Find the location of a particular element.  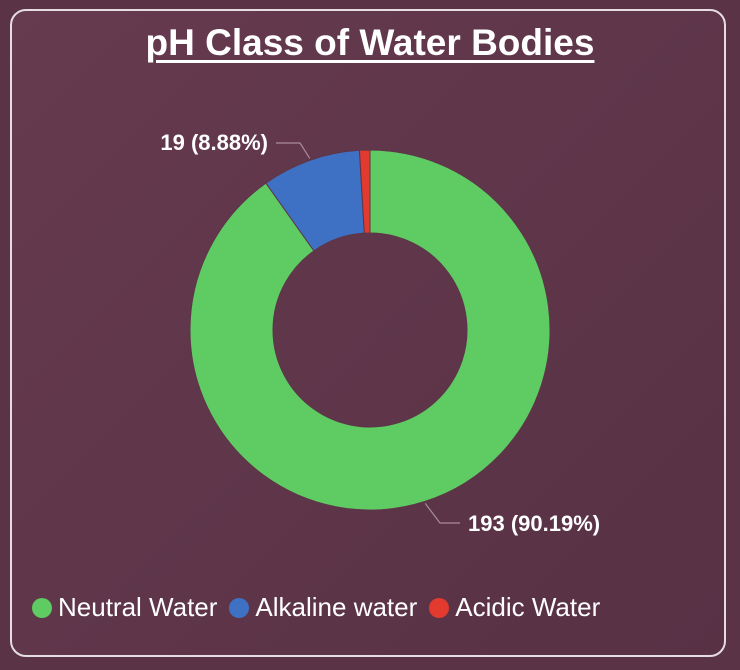

leader-line-neutral is located at coordinates (442, 513).